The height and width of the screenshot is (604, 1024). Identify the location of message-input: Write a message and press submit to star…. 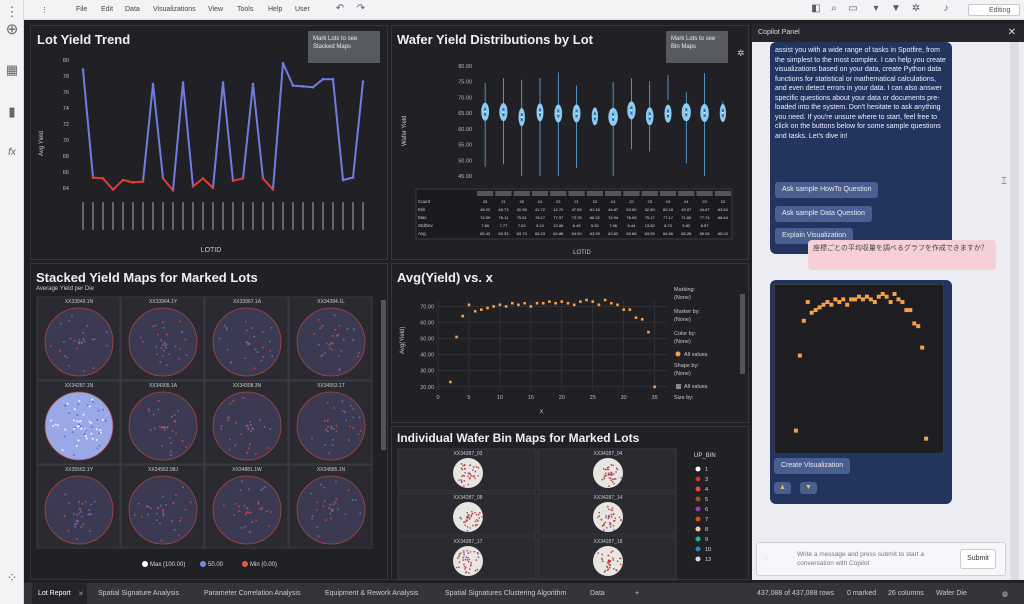
(861, 559).